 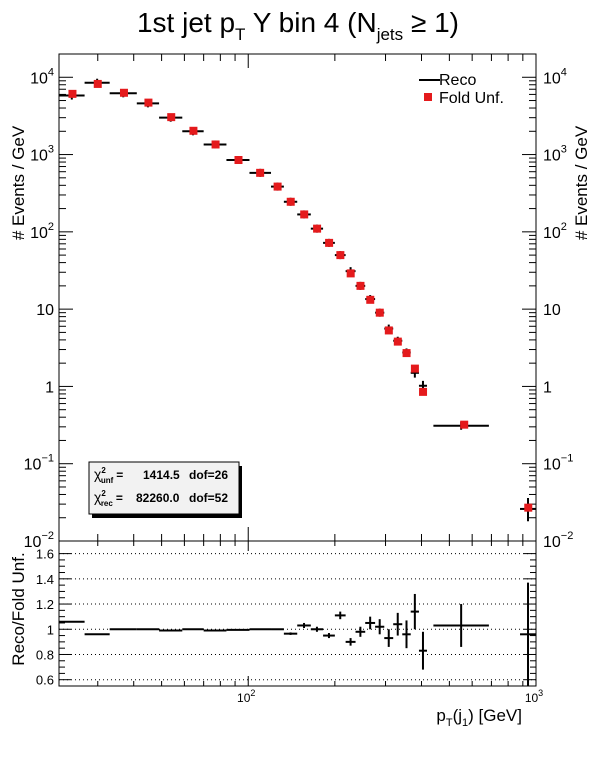 What do you see at coordinates (208, 475) in the screenshot?
I see `chi2-unf-dof: dof=26` at bounding box center [208, 475].